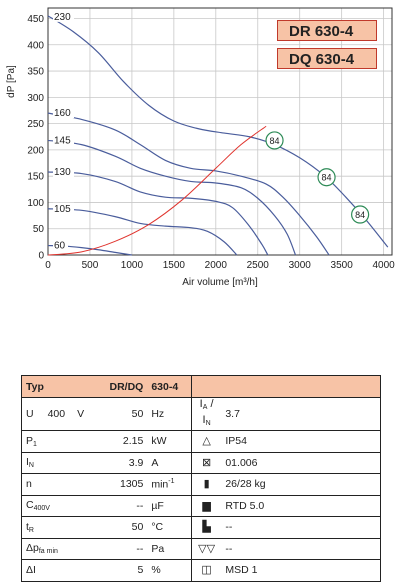  Describe the element at coordinates (35, 98) in the screenshot. I see `y-tick-label: 300` at that location.